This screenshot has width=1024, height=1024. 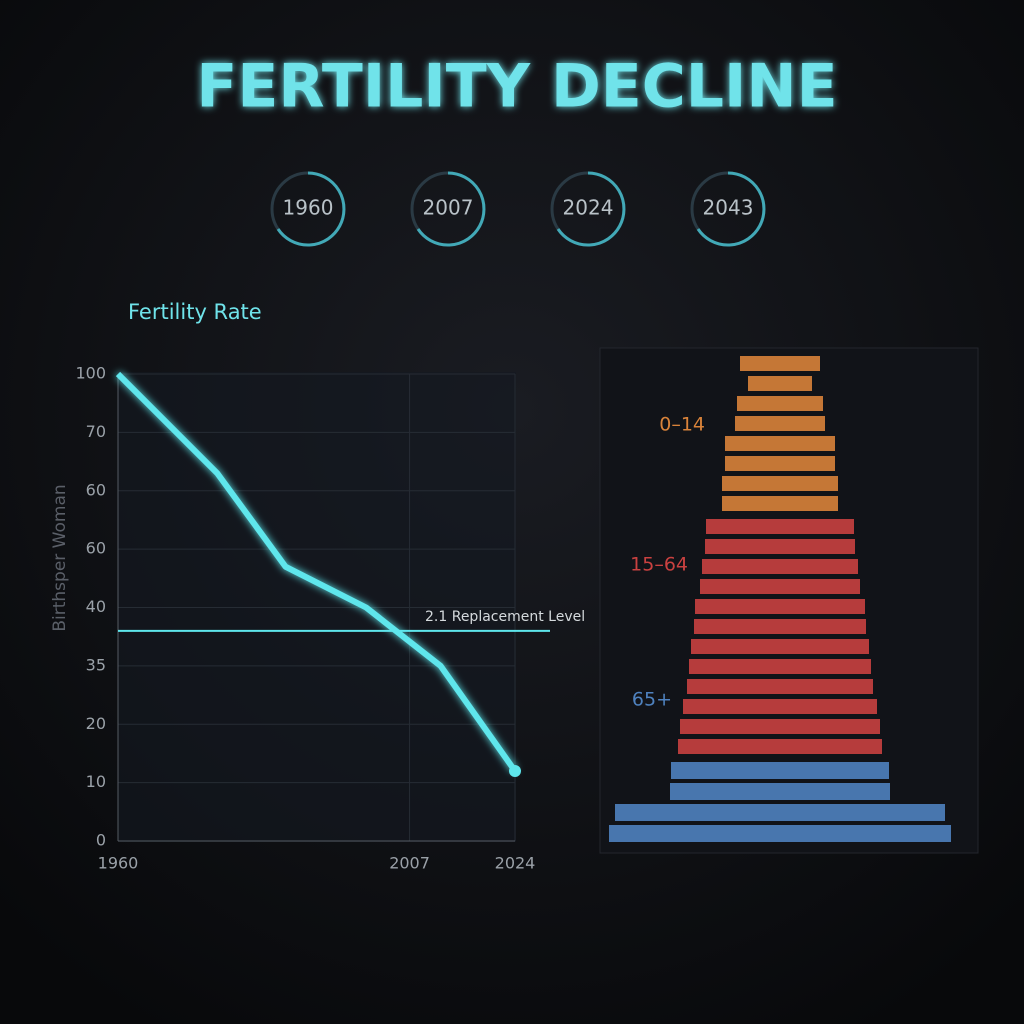 What do you see at coordinates (682, 425) in the screenshot?
I see `group-label: 0–14` at bounding box center [682, 425].